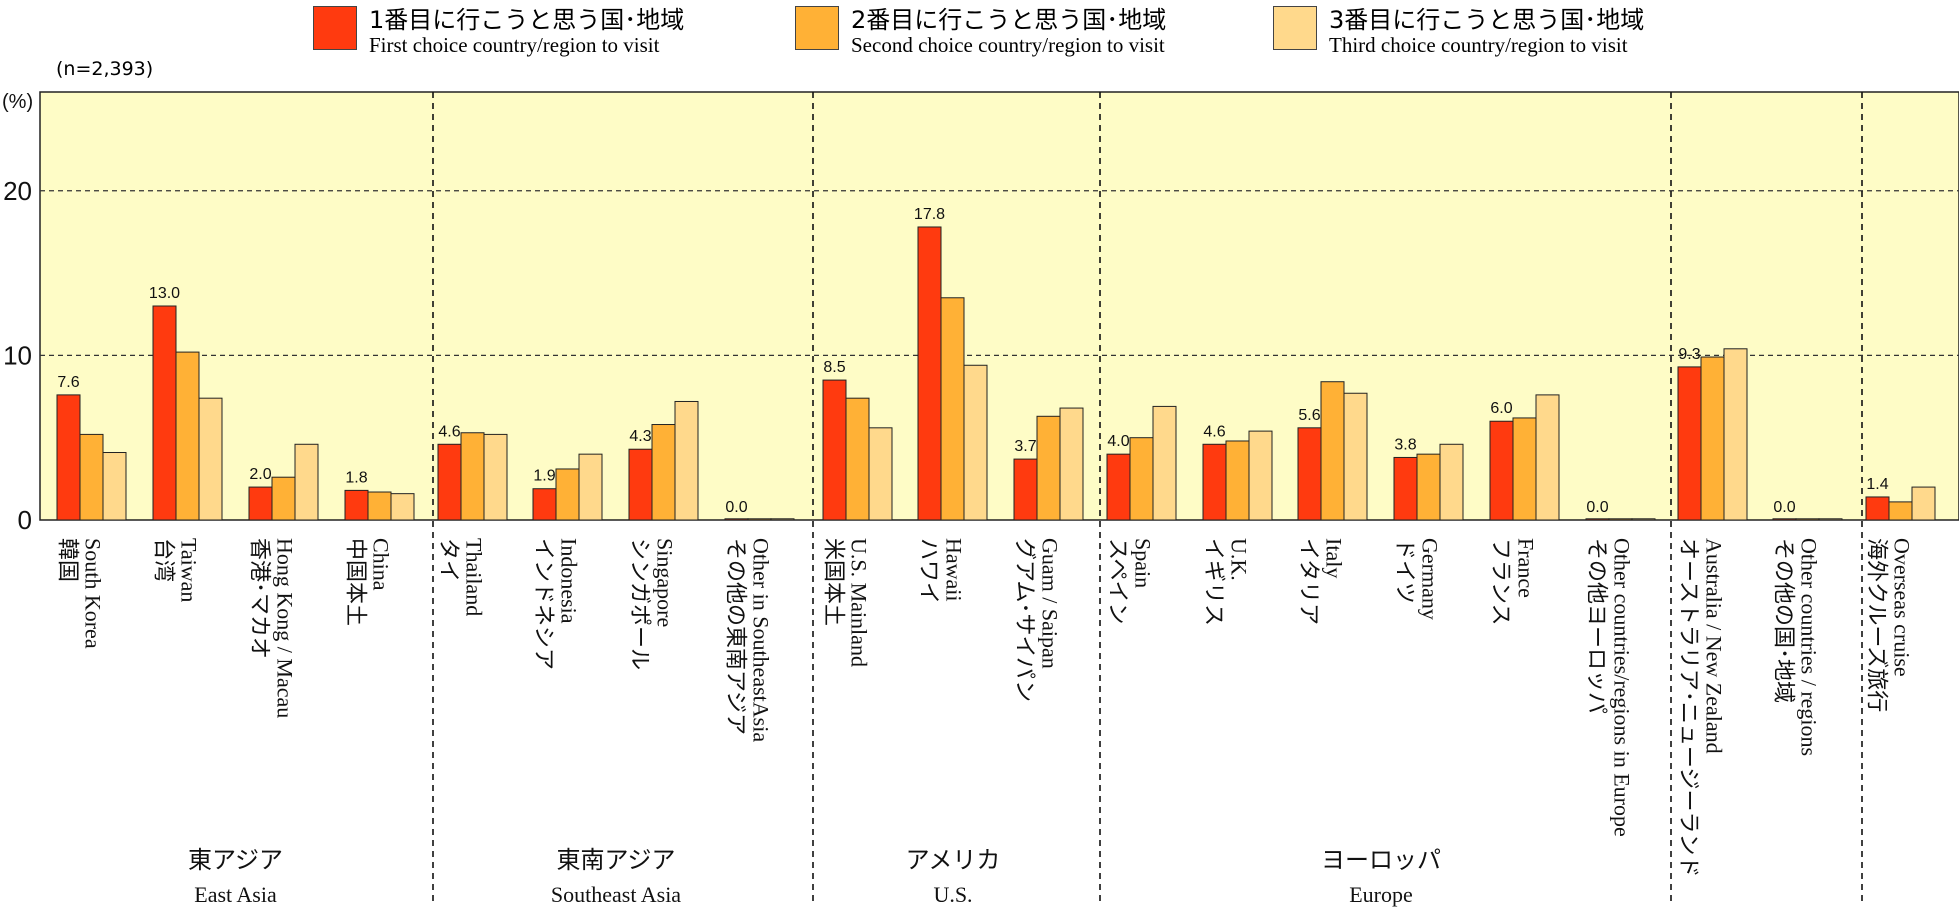 The width and height of the screenshot is (1959, 913). I want to click on legend-label-en: Third choice country/region to visit, so click(1478, 45).